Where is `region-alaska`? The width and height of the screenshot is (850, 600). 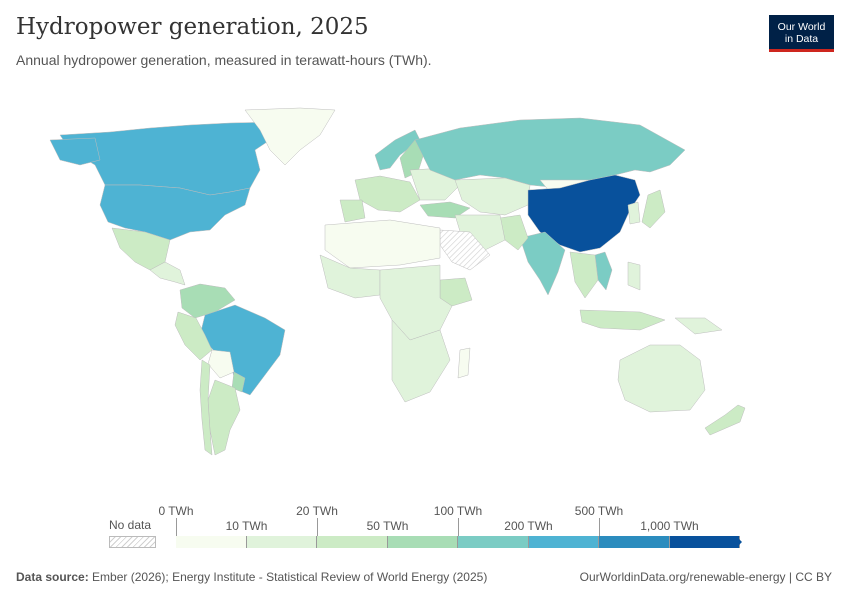
region-alaska is located at coordinates (75, 151).